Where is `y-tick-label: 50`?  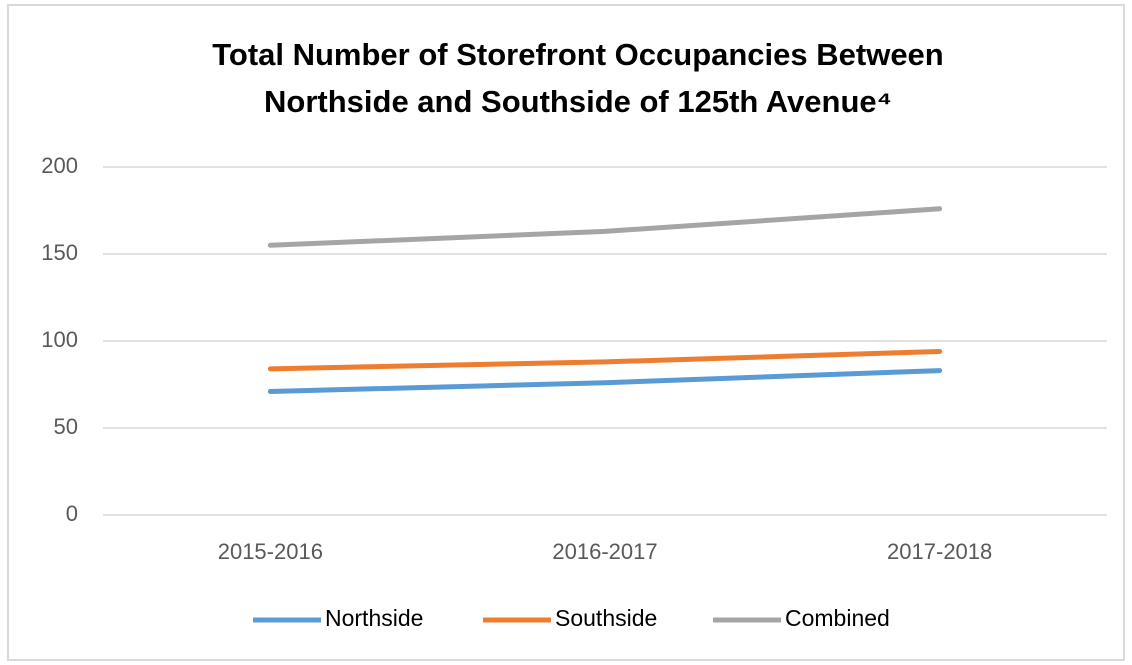
y-tick-label: 50 is located at coordinates (66, 426).